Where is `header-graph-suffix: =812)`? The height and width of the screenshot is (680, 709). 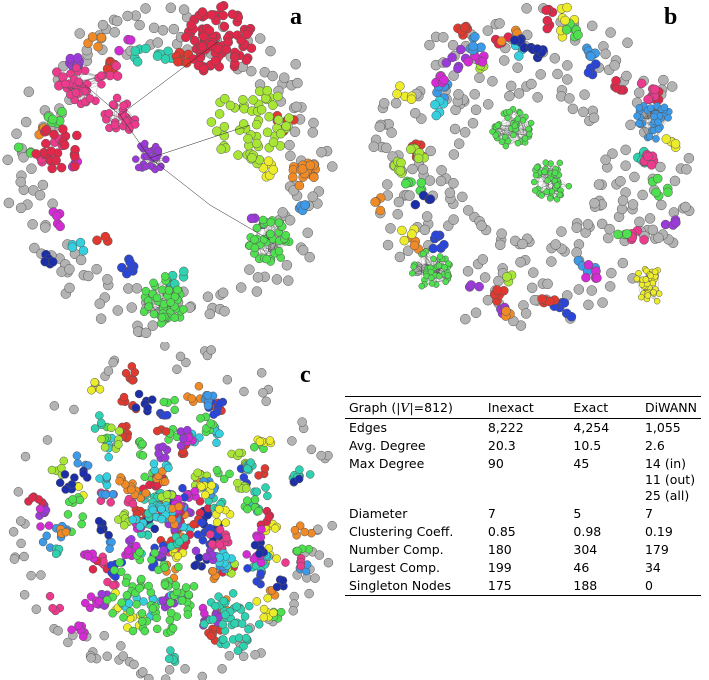 header-graph-suffix: =812) is located at coordinates (433, 407).